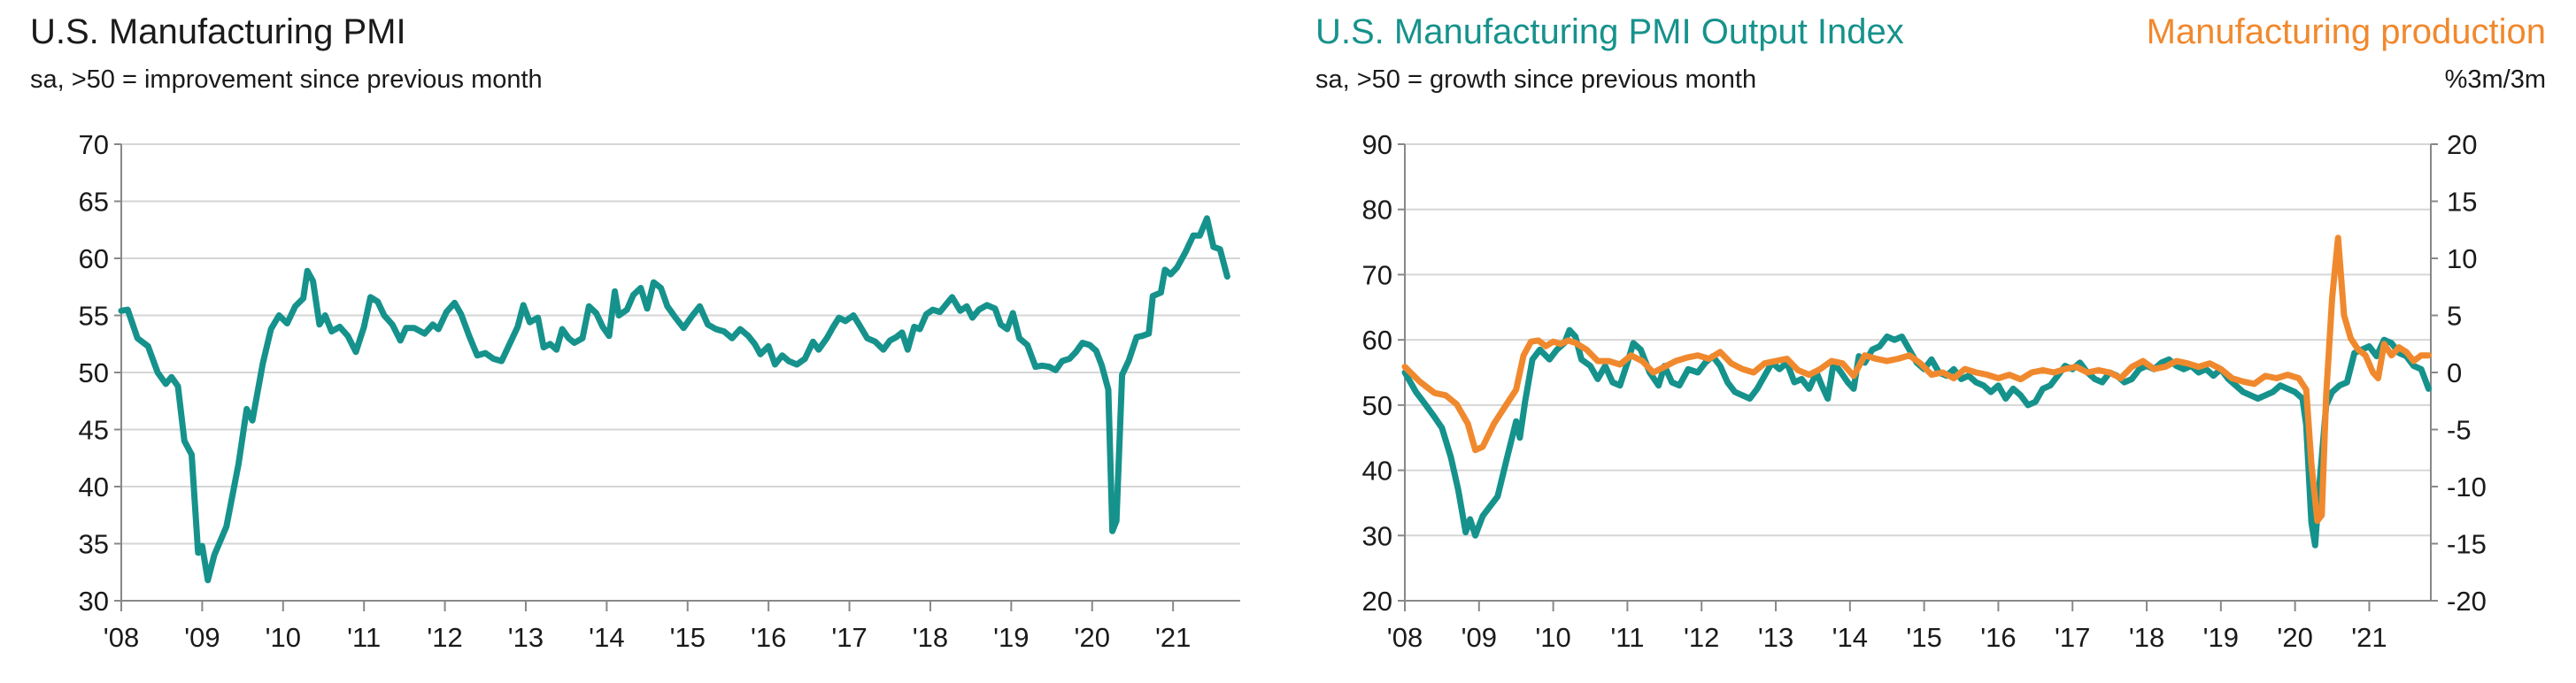  I want to click on chart1-xtick-label: '21, so click(1173, 637).